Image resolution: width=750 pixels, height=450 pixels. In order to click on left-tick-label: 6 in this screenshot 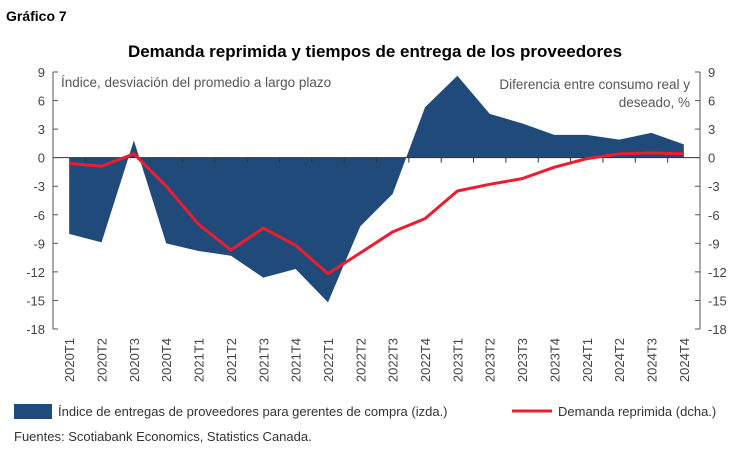, I will do `click(41, 101)`.